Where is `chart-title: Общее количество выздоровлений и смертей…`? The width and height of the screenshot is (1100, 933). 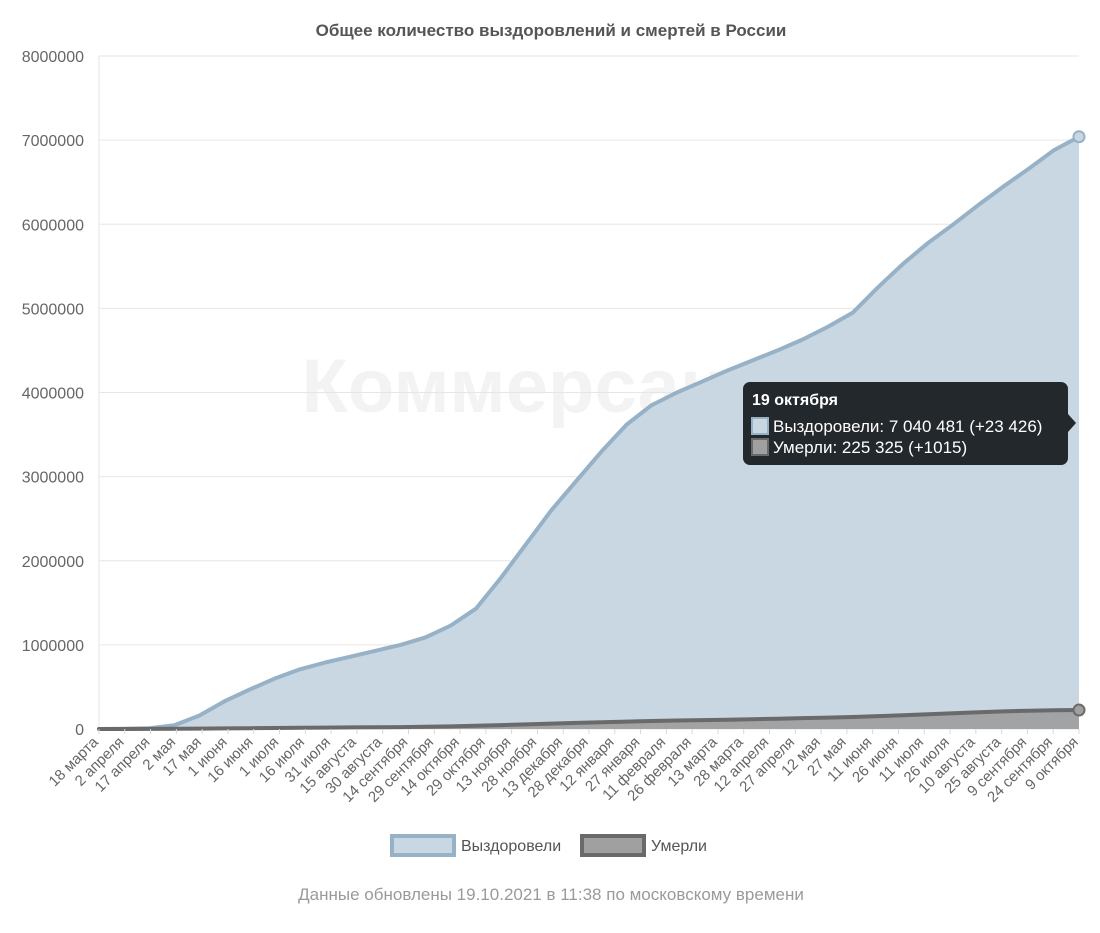 chart-title: Общее количество выздоровлений и смертей… is located at coordinates (551, 30).